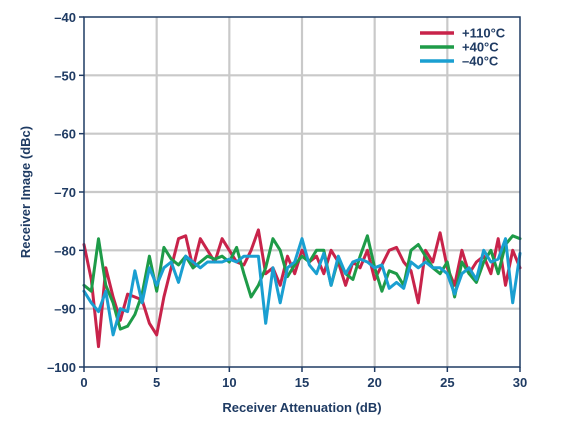  I want to click on x-tick-label: 15, so click(302, 382).